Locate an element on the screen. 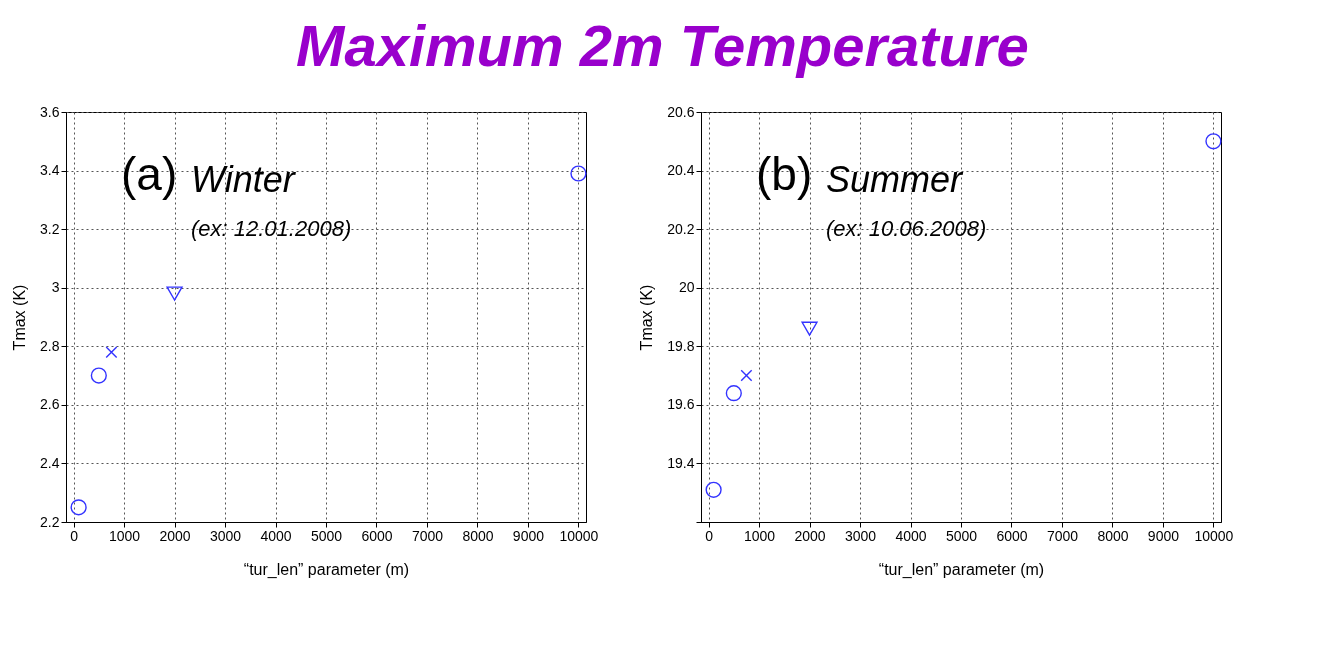 The height and width of the screenshot is (666, 1325). y-tick-label: 2.2 is located at coordinates (50, 521).